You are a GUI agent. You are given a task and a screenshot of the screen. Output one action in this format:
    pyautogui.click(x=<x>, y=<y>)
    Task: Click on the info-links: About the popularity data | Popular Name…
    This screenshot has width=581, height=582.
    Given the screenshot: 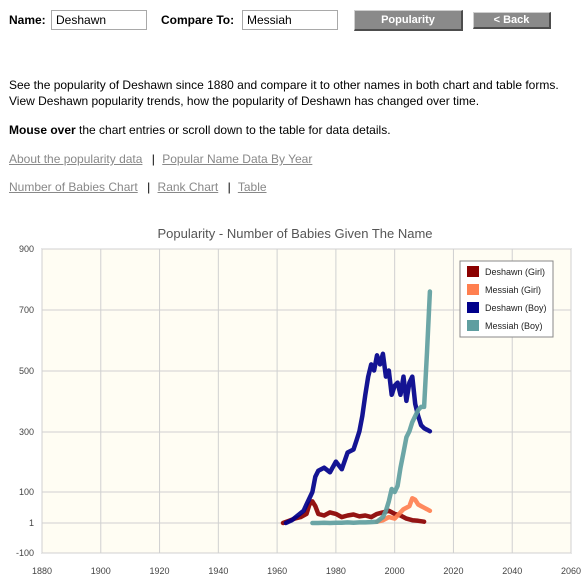 What is the action you would take?
    pyautogui.click(x=160, y=159)
    